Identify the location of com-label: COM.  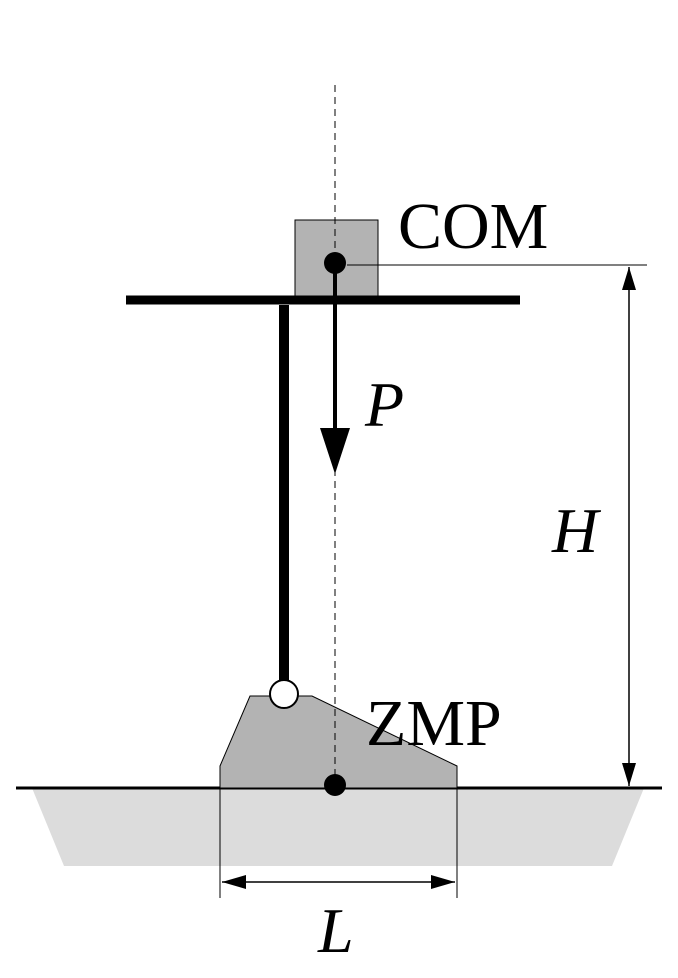
(473, 226).